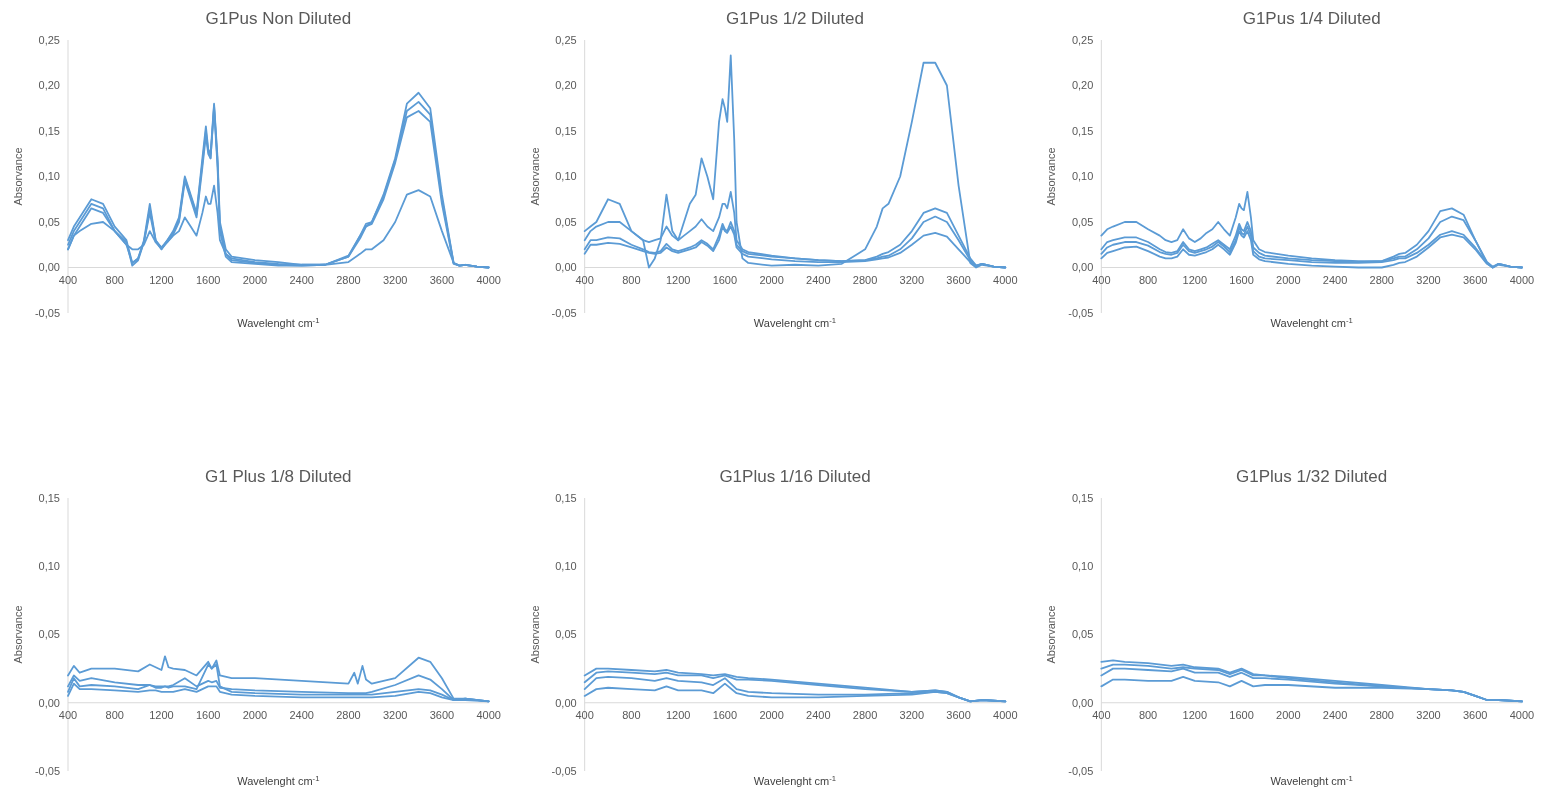  What do you see at coordinates (278, 476) in the screenshot?
I see `chart-title: G1 Plus 1/8 Diluted` at bounding box center [278, 476].